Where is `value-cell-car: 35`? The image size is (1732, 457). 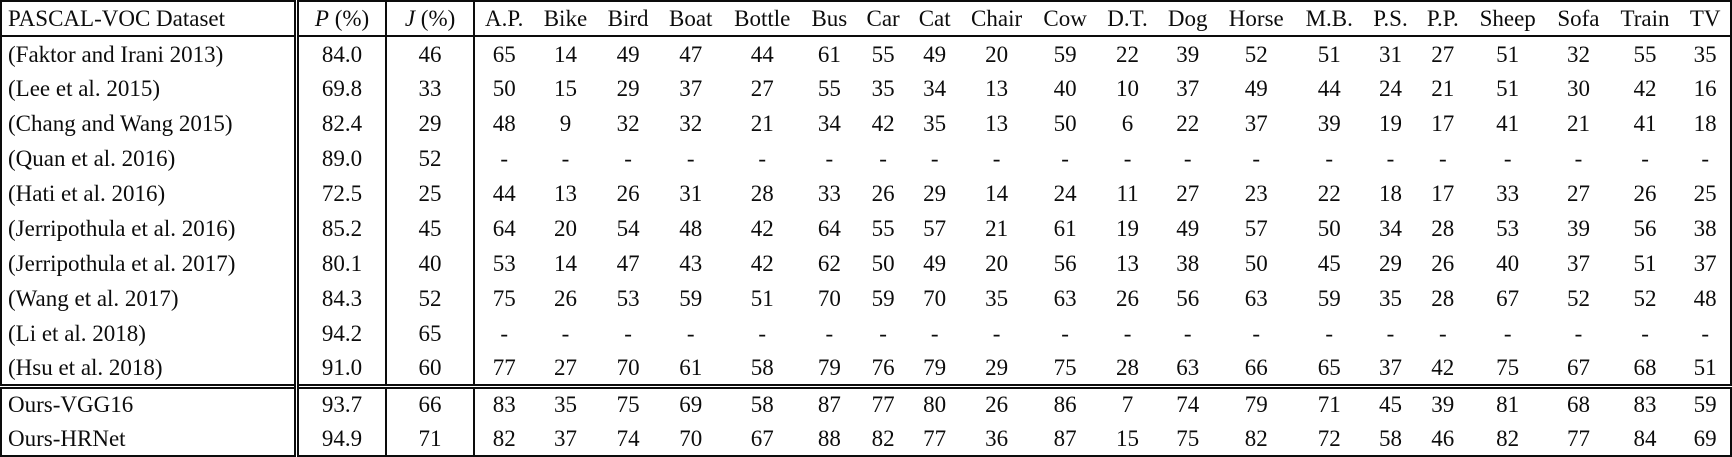 value-cell-car: 35 is located at coordinates (883, 88).